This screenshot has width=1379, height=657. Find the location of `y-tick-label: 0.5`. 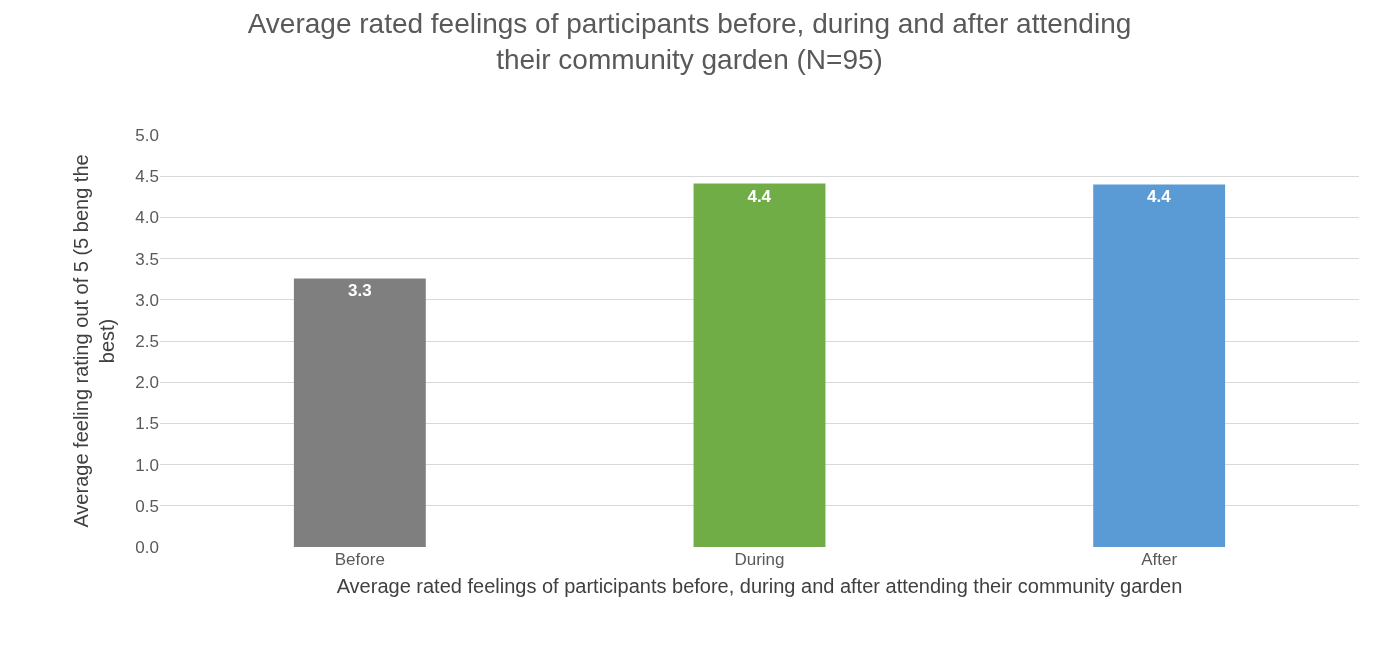

y-tick-label: 0.5 is located at coordinates (147, 506).